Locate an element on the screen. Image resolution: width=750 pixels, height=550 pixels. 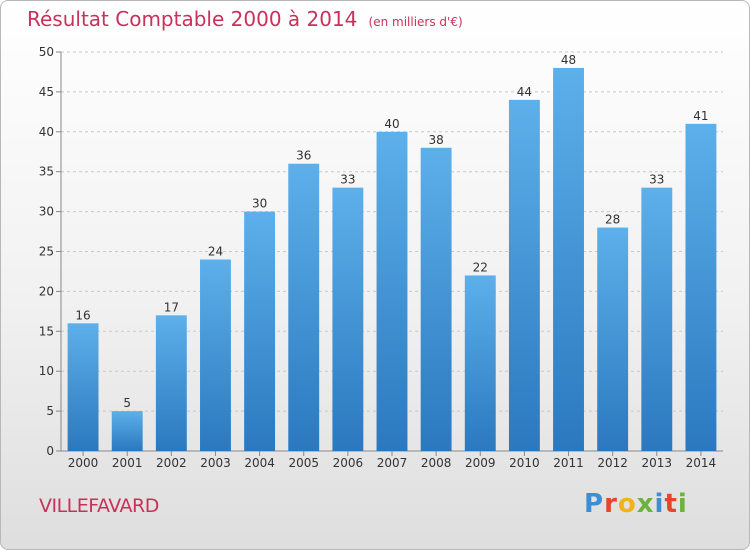
x-tick-label: 2009 is located at coordinates (480, 463).